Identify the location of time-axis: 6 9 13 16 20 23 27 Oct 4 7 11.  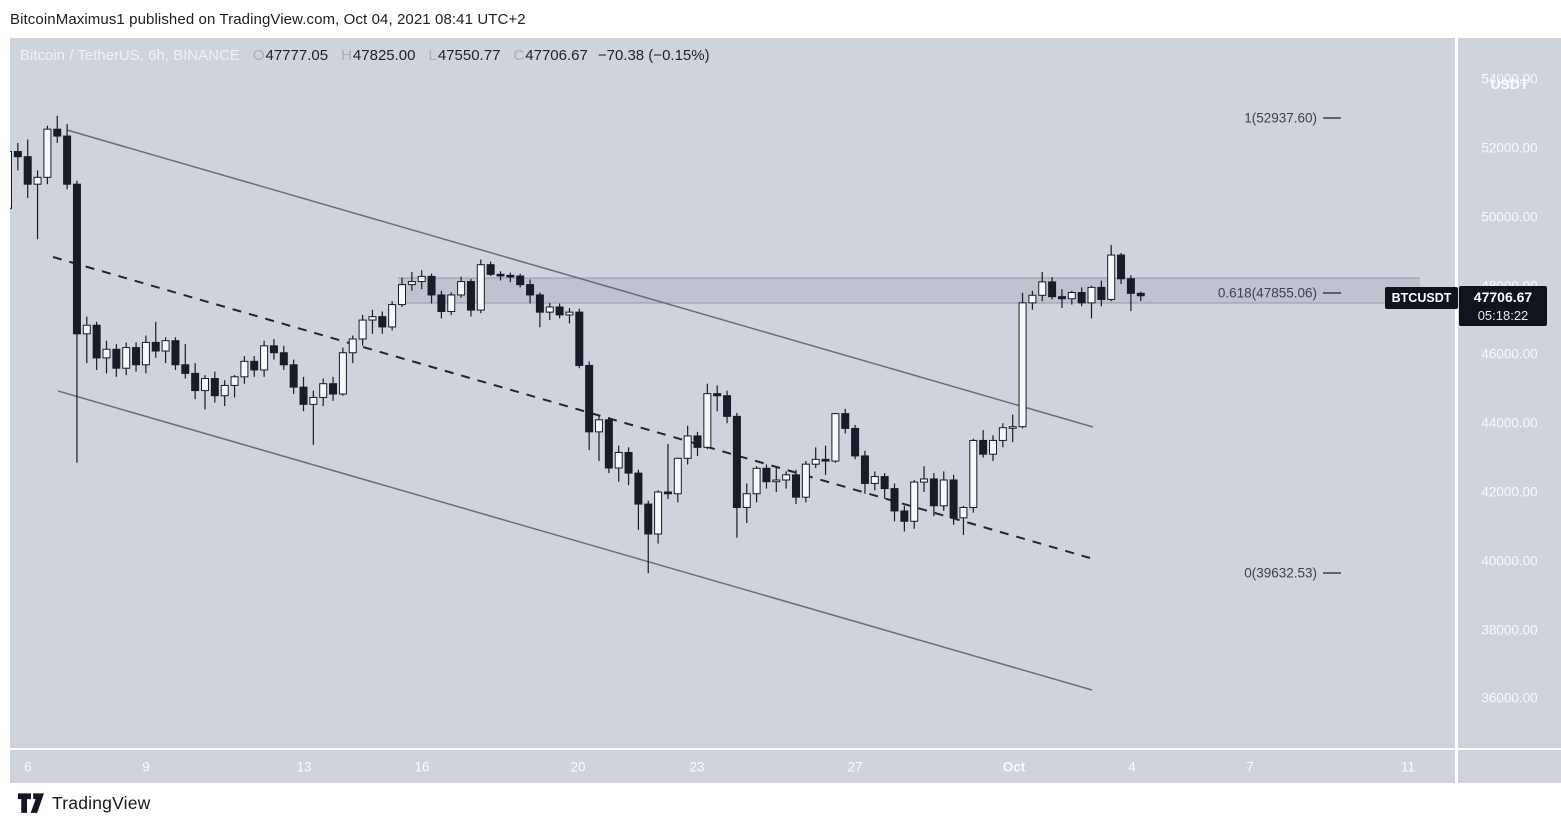
(732, 766).